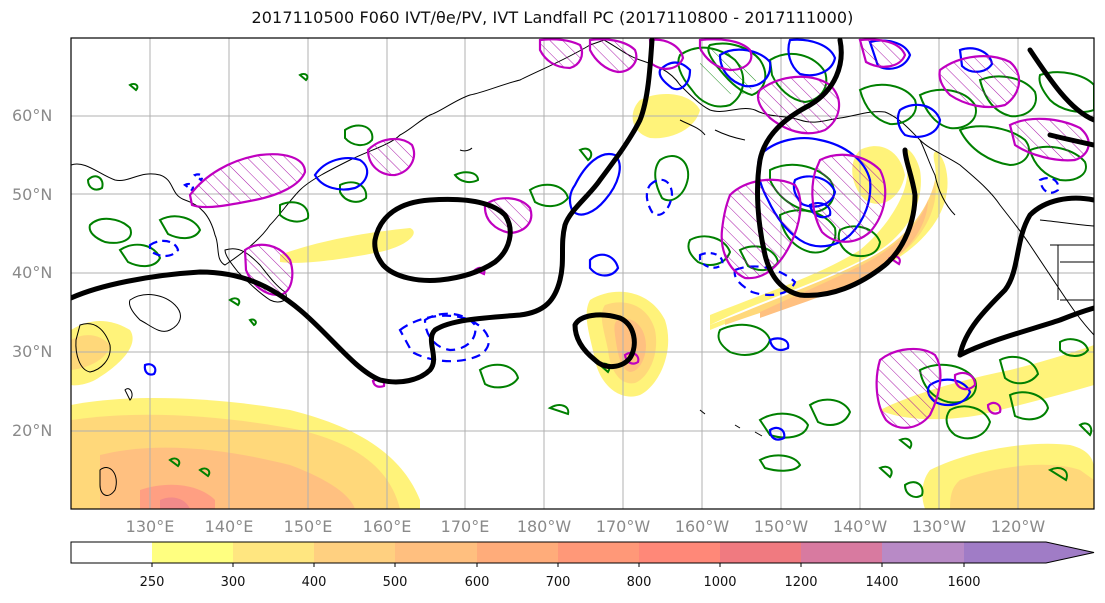  I want to click on colorbar-tick-label: 700, so click(558, 582).